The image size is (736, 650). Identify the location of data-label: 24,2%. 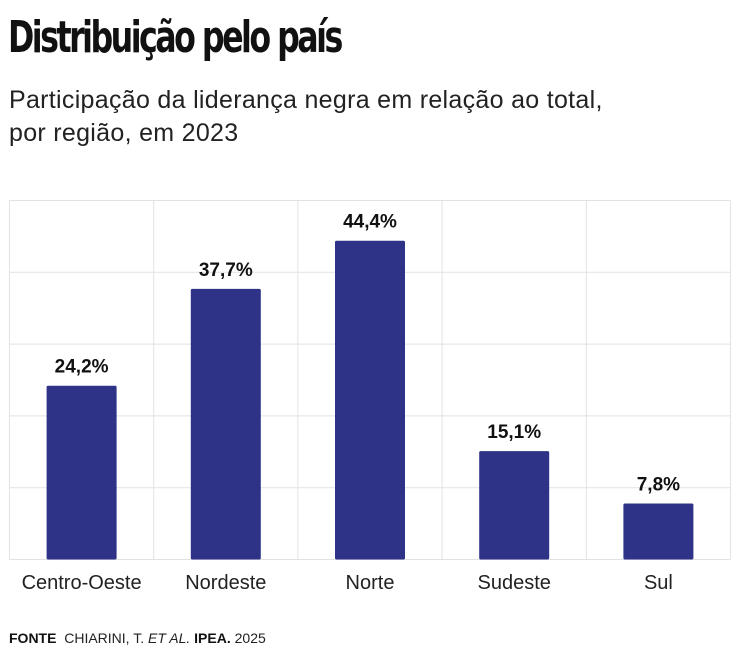
(82, 367).